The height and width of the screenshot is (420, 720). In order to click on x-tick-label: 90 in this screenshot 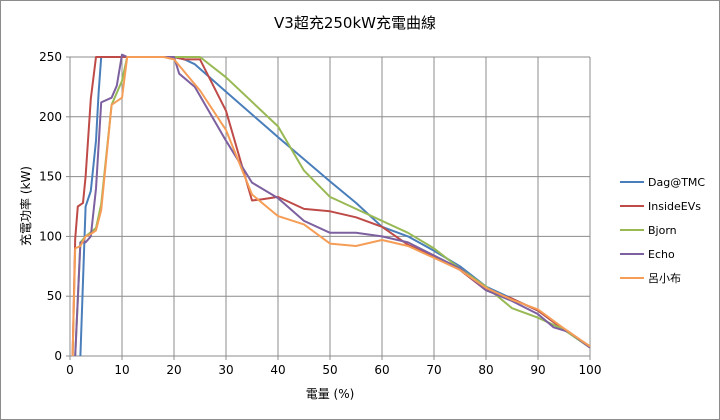, I will do `click(537, 370)`.